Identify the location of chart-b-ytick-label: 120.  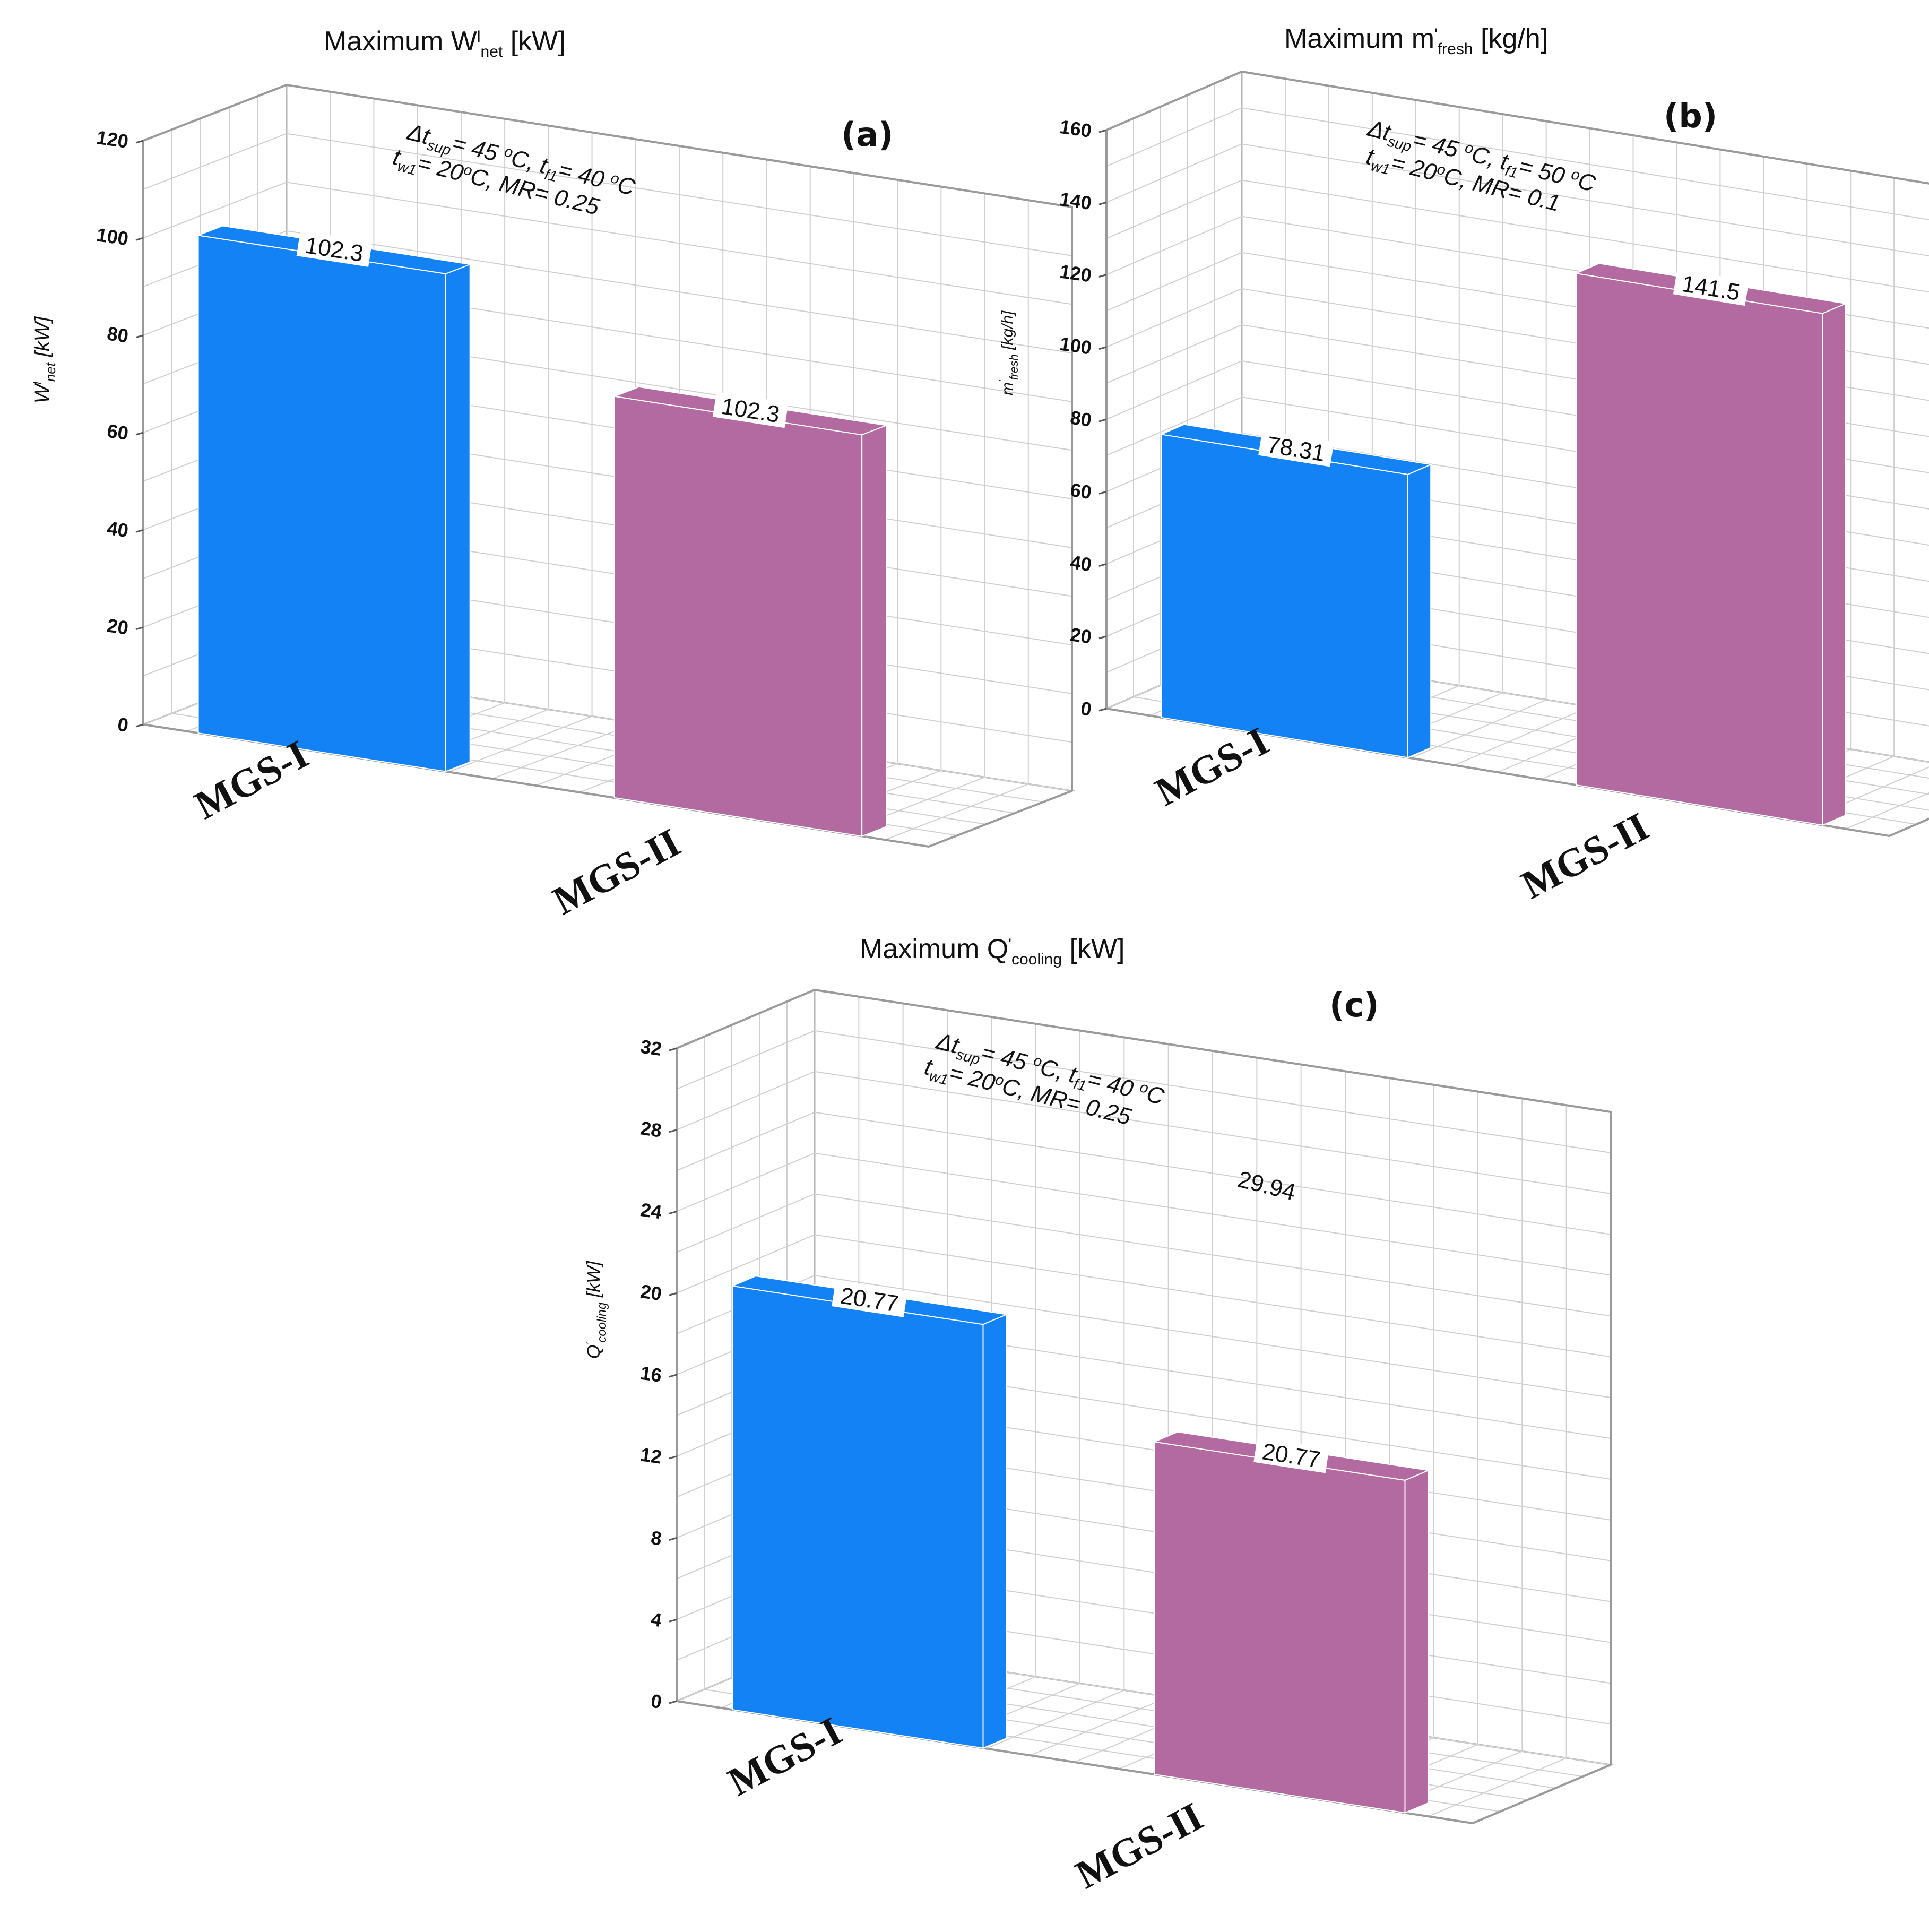
(1075, 273).